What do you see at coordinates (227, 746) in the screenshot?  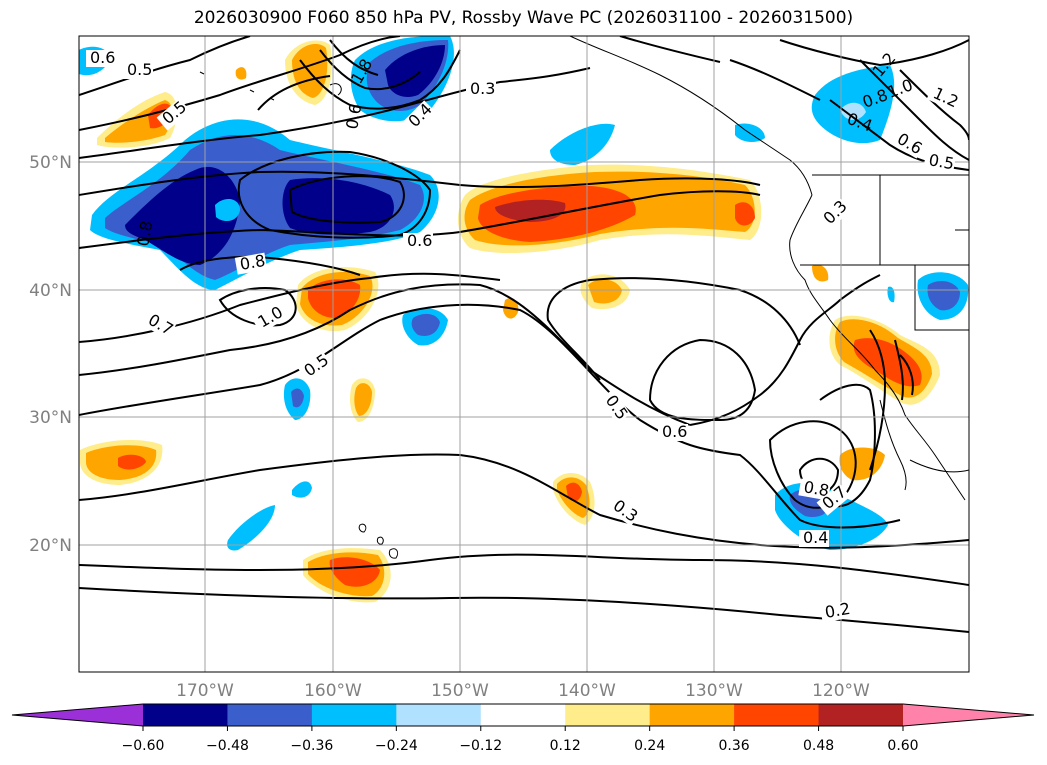 I see `colorbar-tick-label: −0.48` at bounding box center [227, 746].